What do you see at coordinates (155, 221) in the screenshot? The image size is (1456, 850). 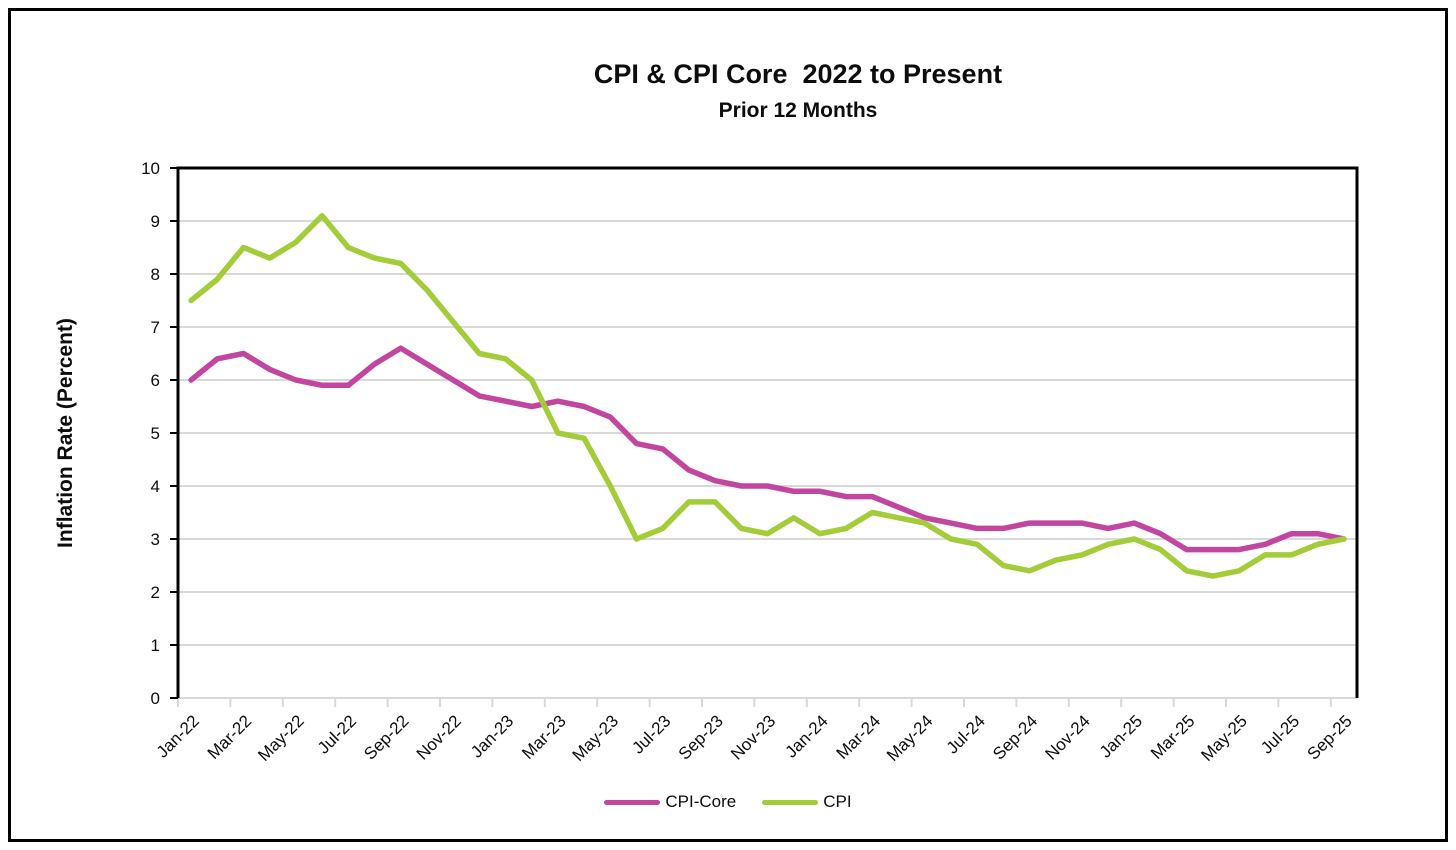 I see `y-tick-label: 9` at bounding box center [155, 221].